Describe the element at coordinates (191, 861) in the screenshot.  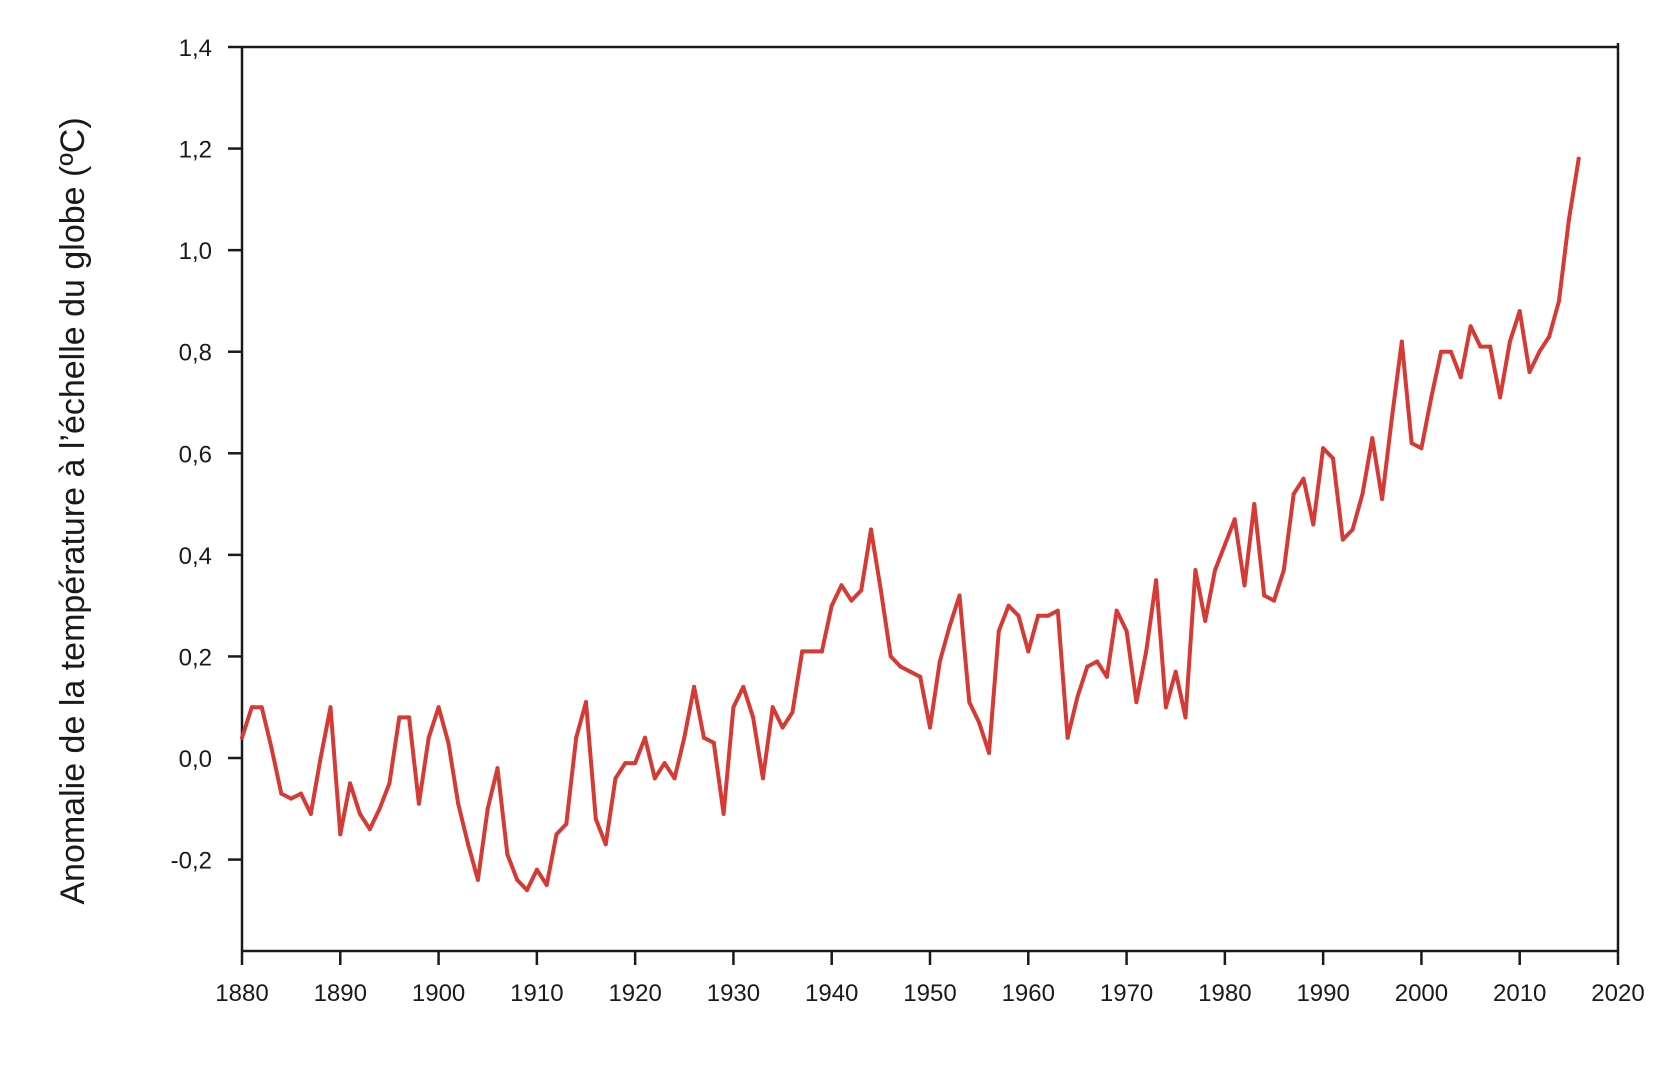
I see `y-tick-label: -0,2` at that location.